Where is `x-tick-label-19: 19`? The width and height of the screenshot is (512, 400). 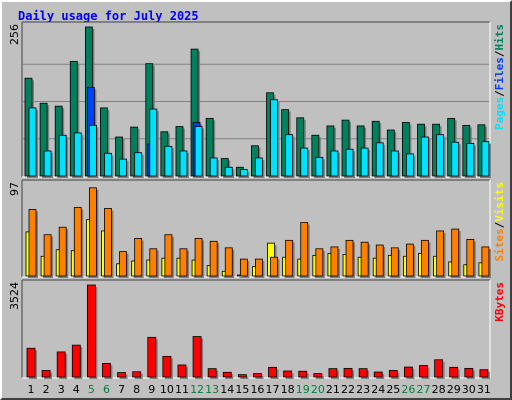
x-tick-label-19: 19 is located at coordinates (303, 389).